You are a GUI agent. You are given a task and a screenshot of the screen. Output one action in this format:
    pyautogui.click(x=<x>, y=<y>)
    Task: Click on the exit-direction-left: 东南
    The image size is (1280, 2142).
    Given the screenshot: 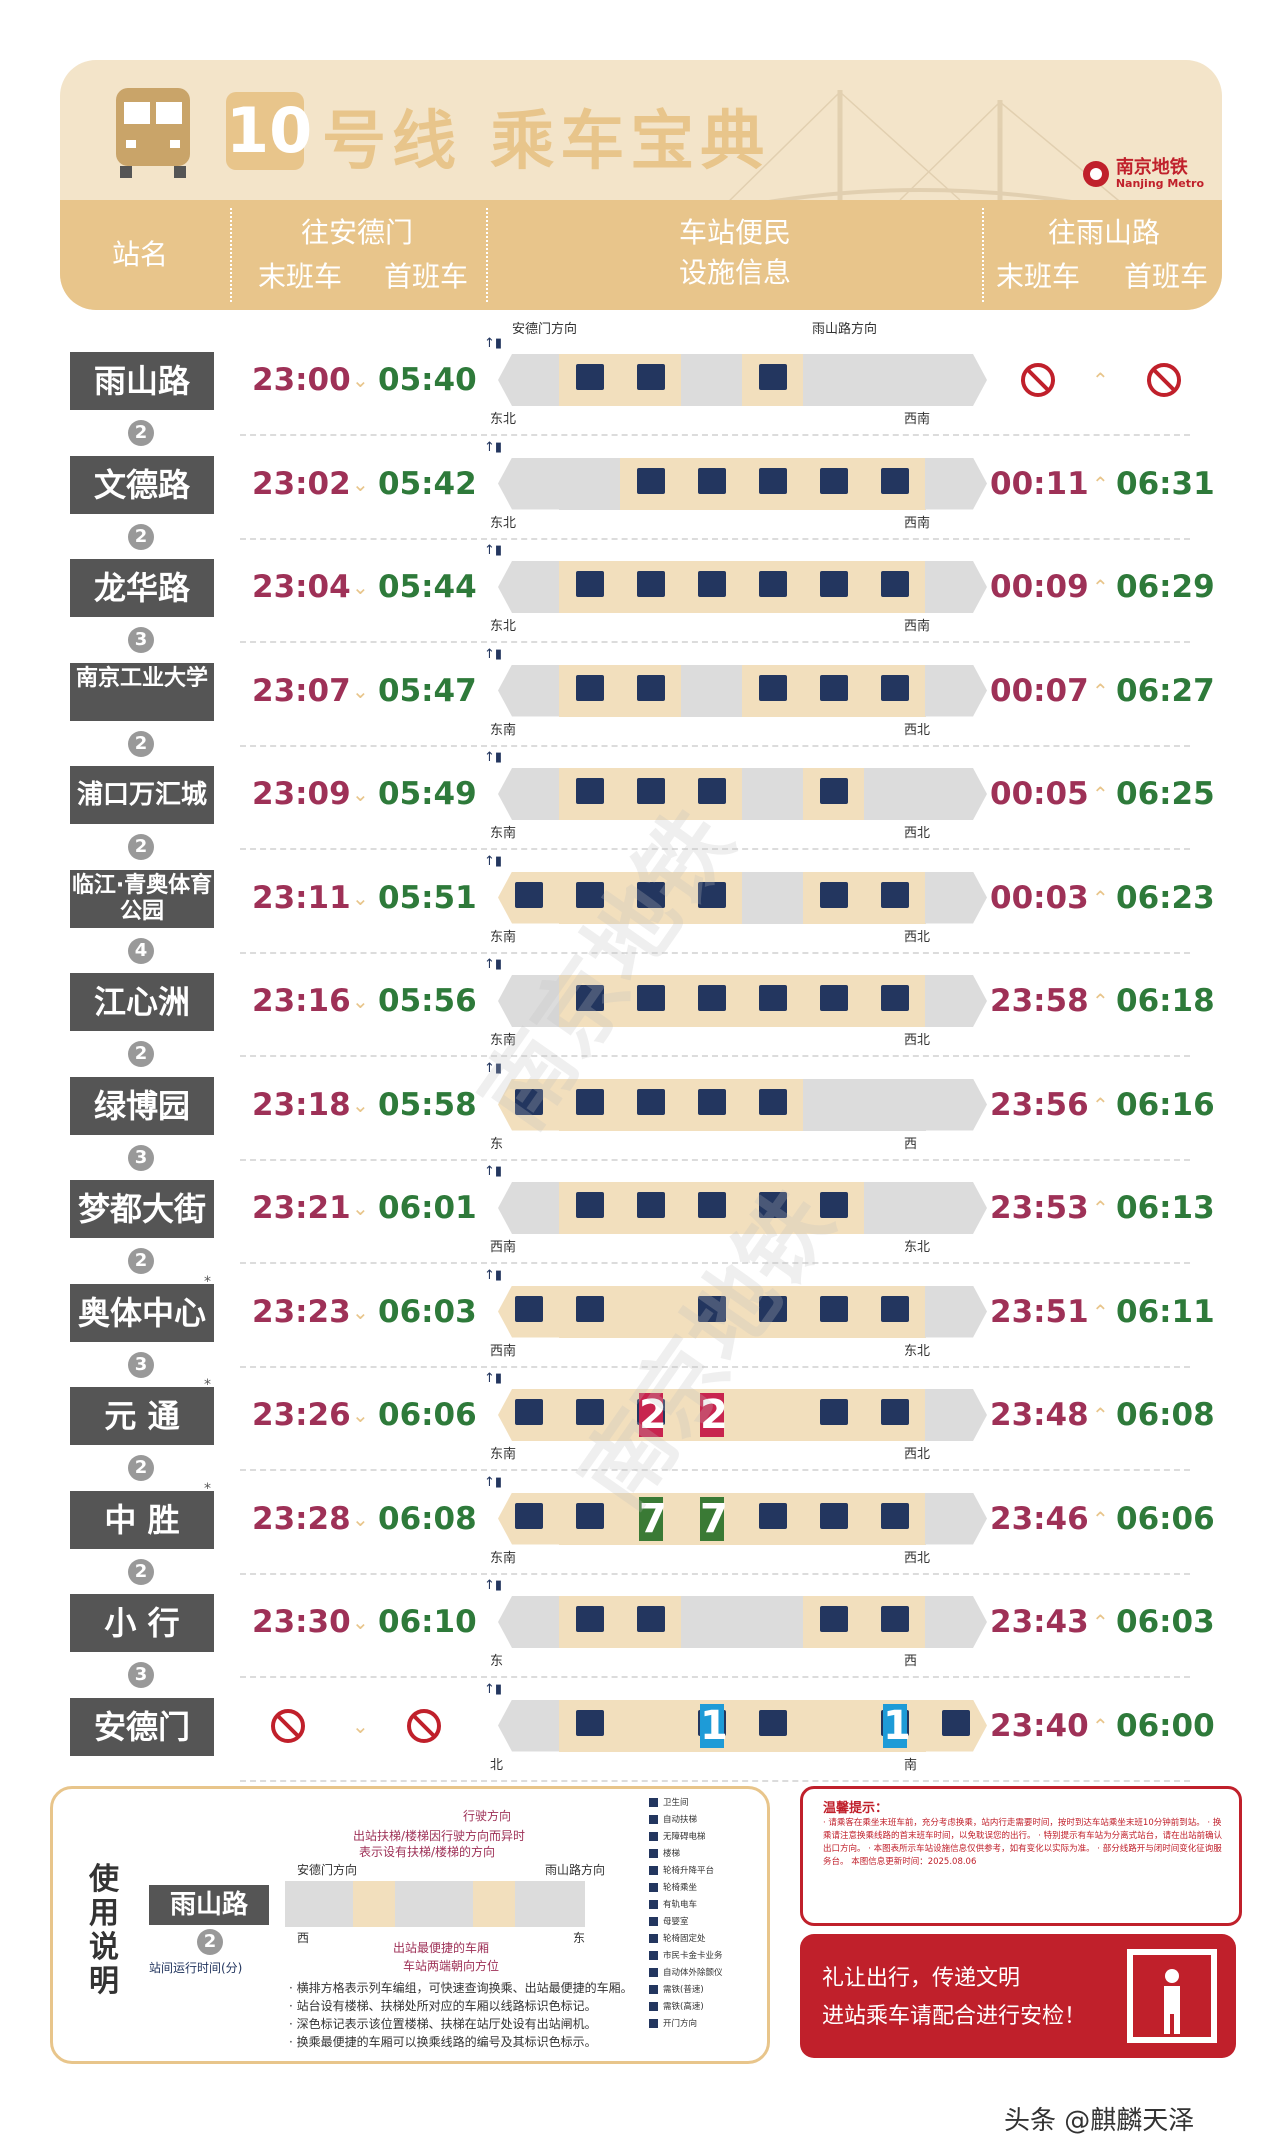 What is the action you would take?
    pyautogui.click(x=503, y=1454)
    